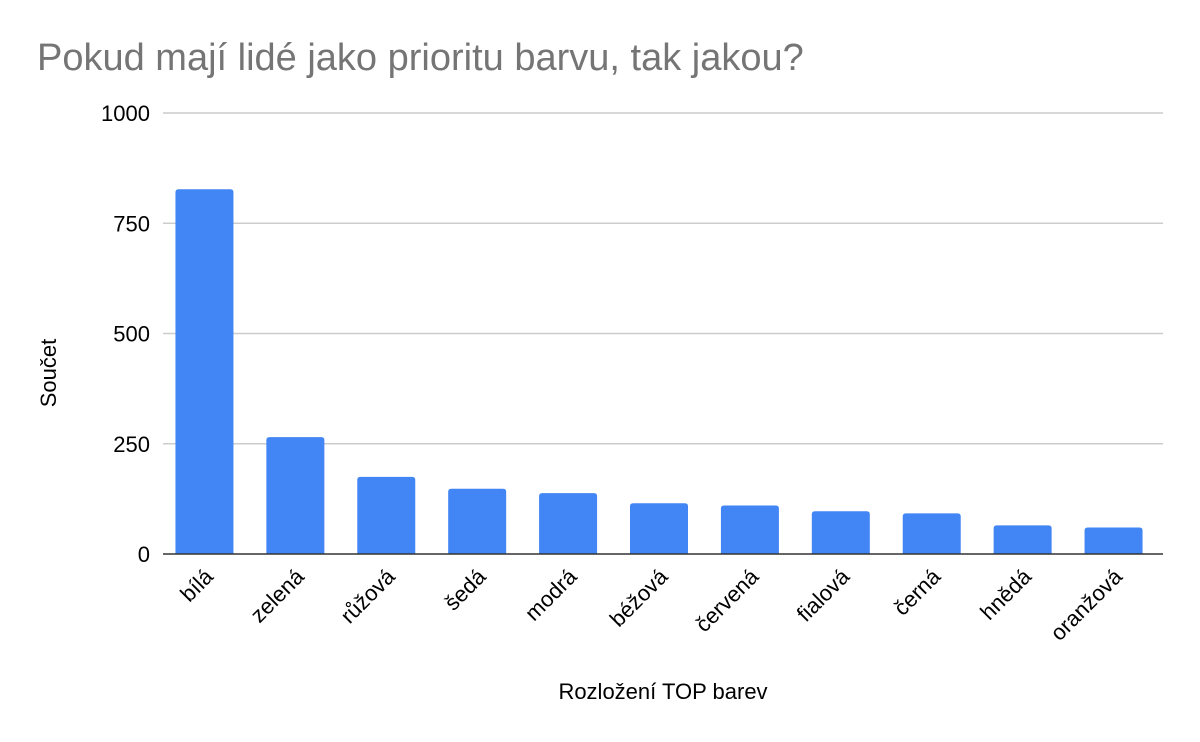 The width and height of the screenshot is (1200, 742). Describe the element at coordinates (727, 600) in the screenshot. I see `x-tick-label: červená` at that location.